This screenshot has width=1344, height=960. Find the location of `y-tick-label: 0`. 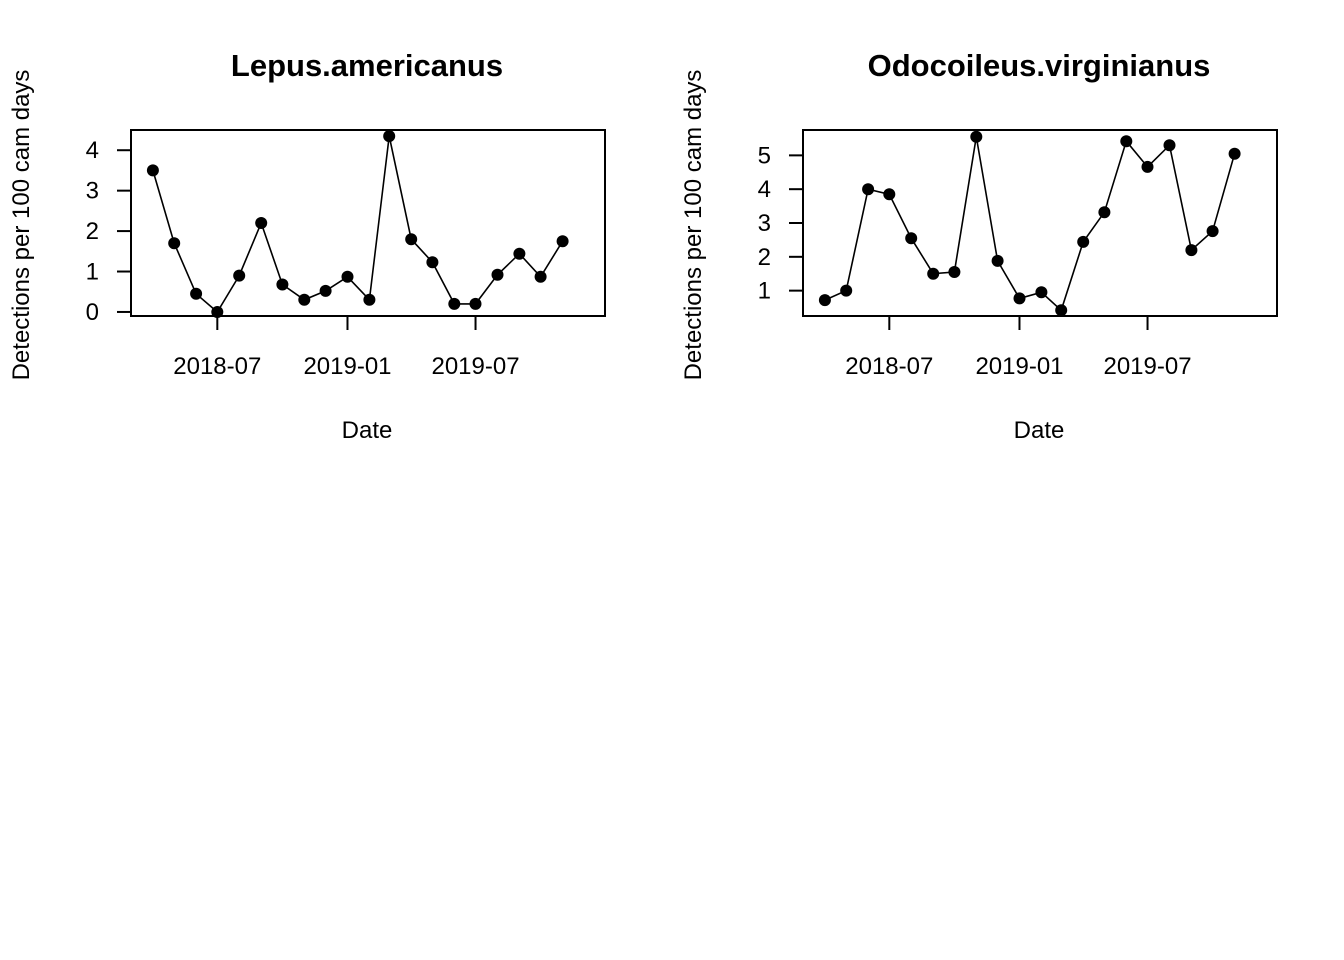

y-tick-label: 0 is located at coordinates (92, 312).